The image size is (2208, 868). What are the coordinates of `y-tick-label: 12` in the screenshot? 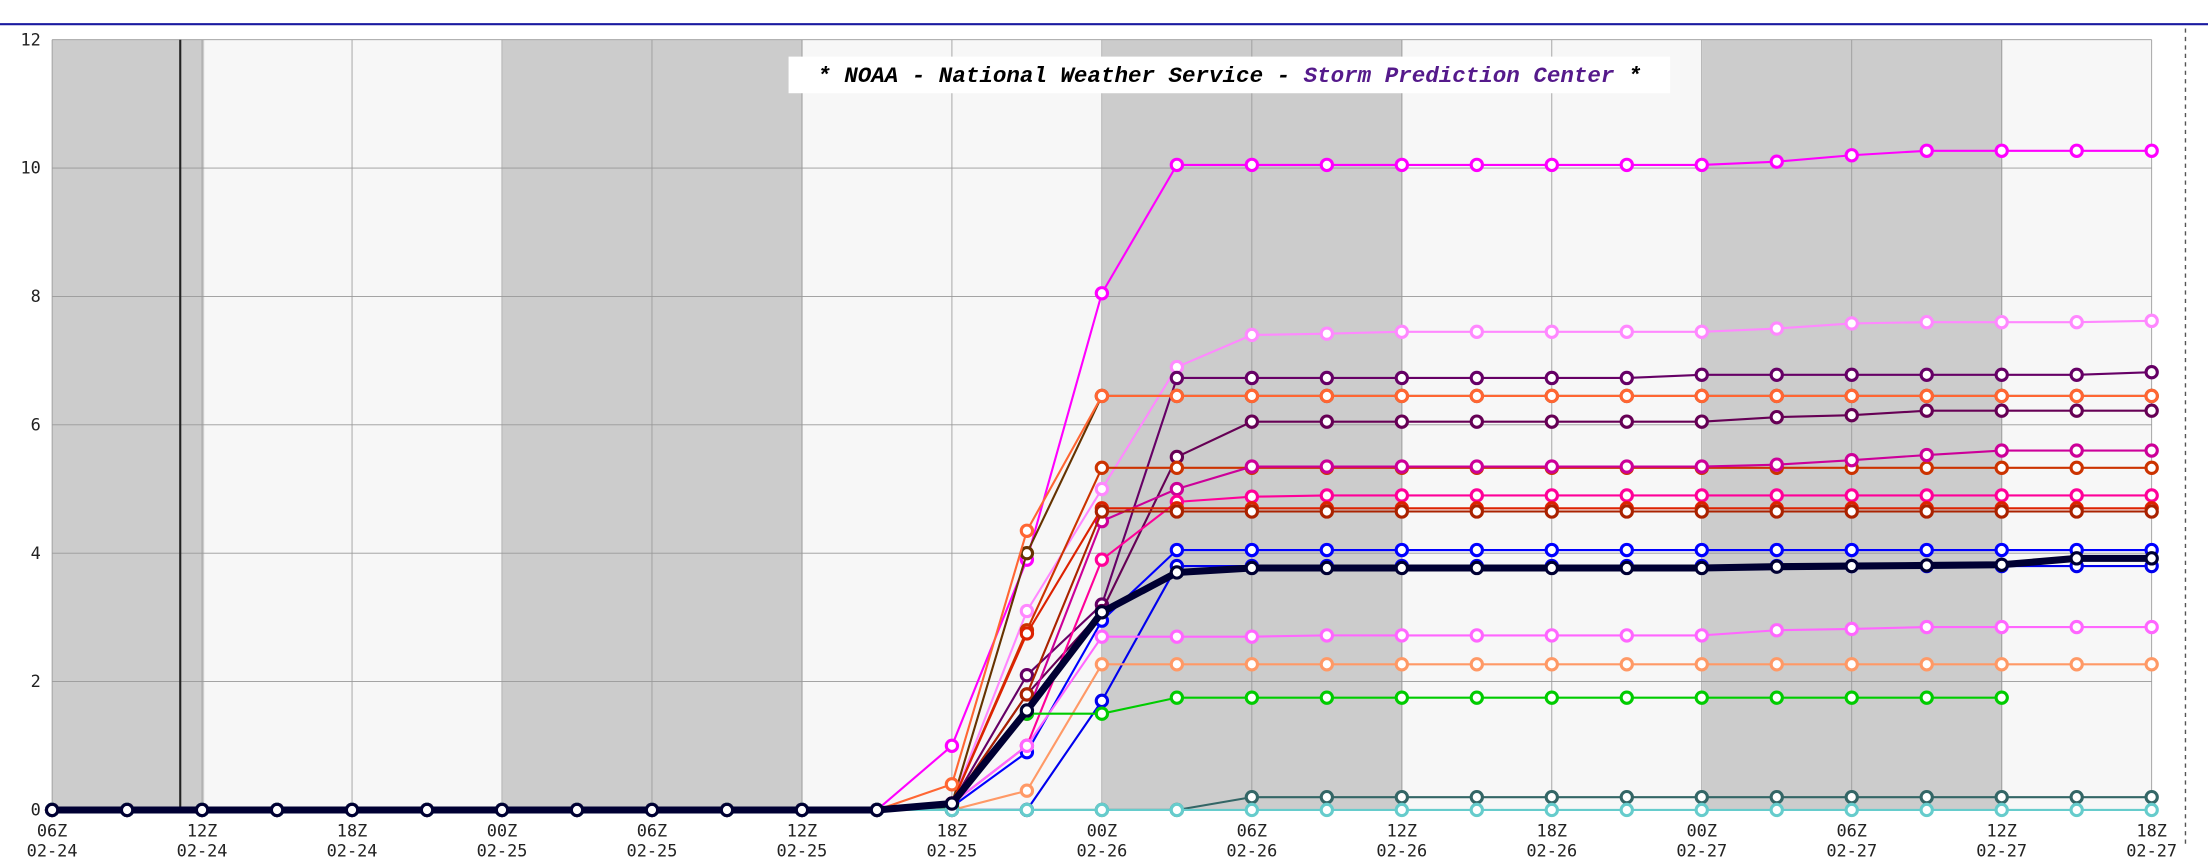 It's located at (31, 39).